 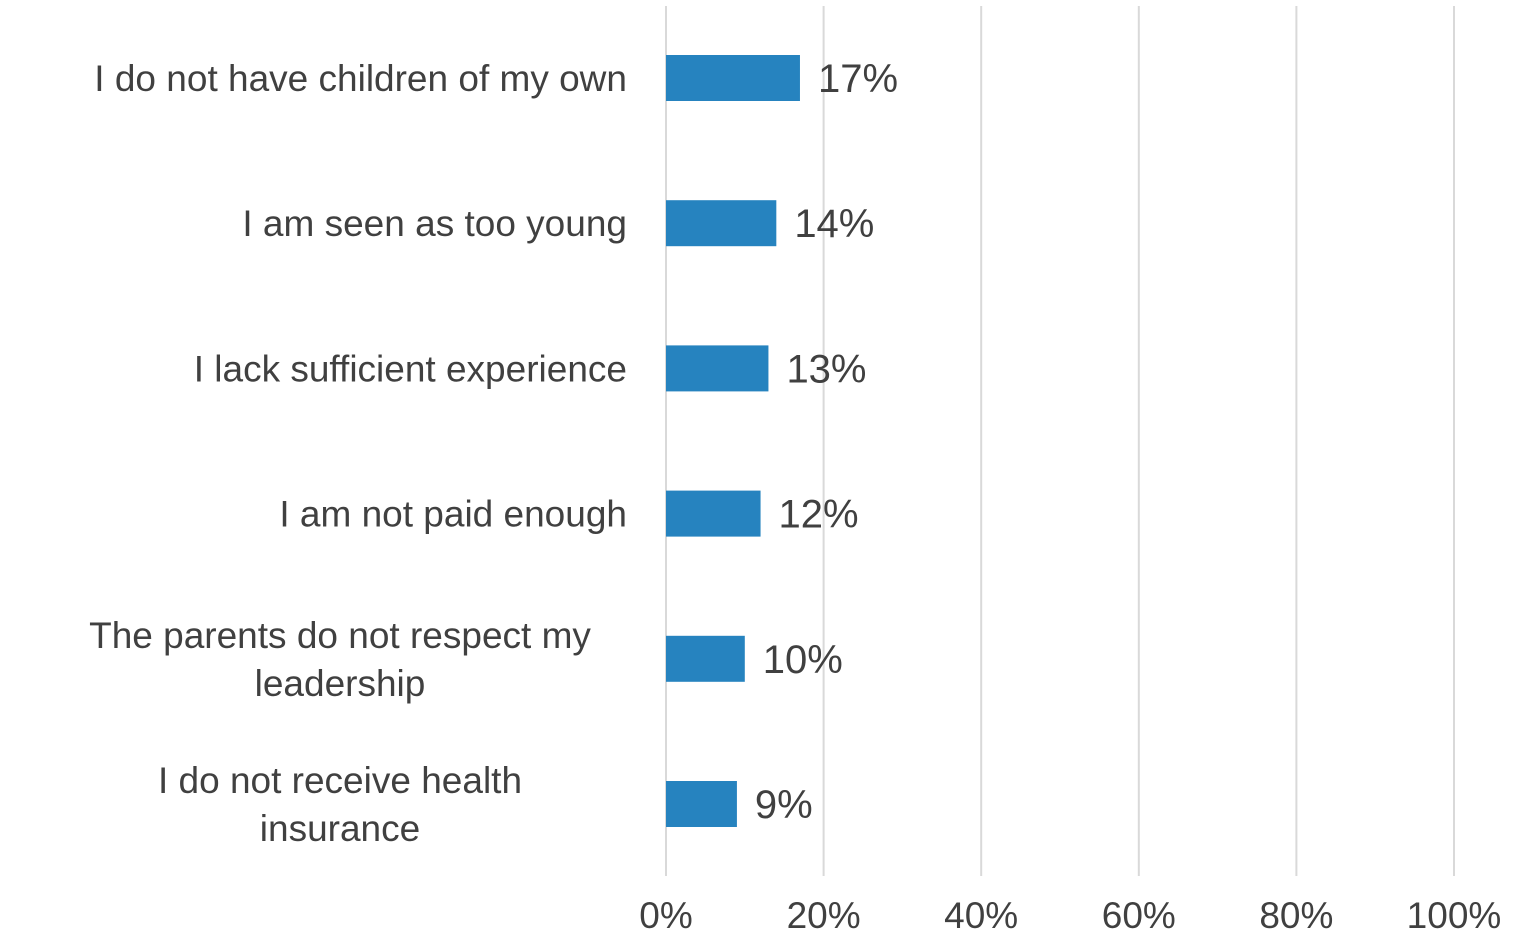 What do you see at coordinates (1296, 915) in the screenshot?
I see `x-tick-label: 80%` at bounding box center [1296, 915].